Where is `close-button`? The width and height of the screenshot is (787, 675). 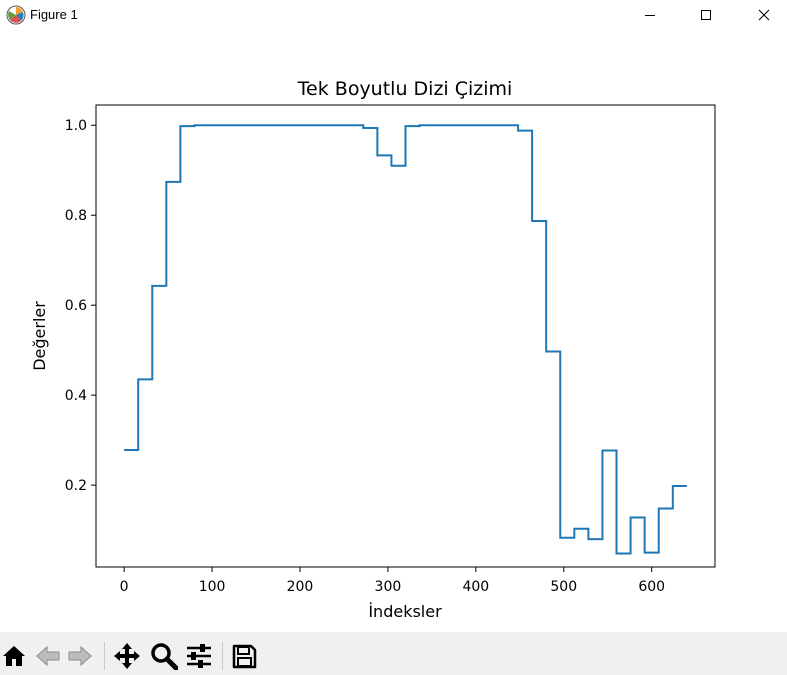
close-button is located at coordinates (764, 15).